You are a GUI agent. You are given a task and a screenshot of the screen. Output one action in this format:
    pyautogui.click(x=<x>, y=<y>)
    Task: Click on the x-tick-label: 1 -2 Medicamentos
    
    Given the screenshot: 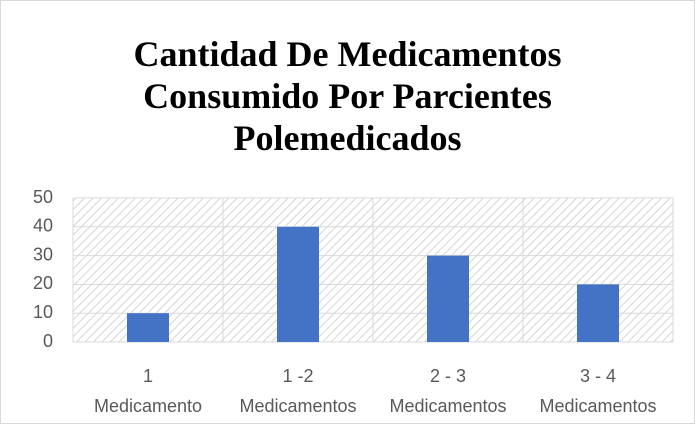 What is the action you would take?
    pyautogui.click(x=298, y=391)
    